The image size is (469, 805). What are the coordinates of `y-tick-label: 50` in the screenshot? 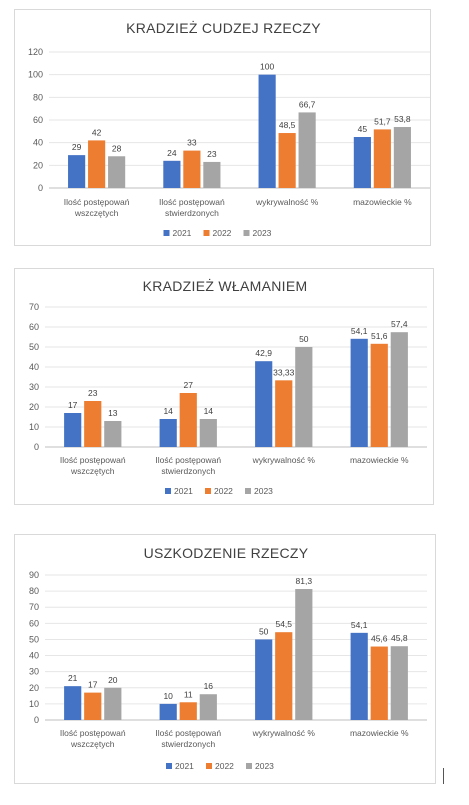 It's located at (34, 347).